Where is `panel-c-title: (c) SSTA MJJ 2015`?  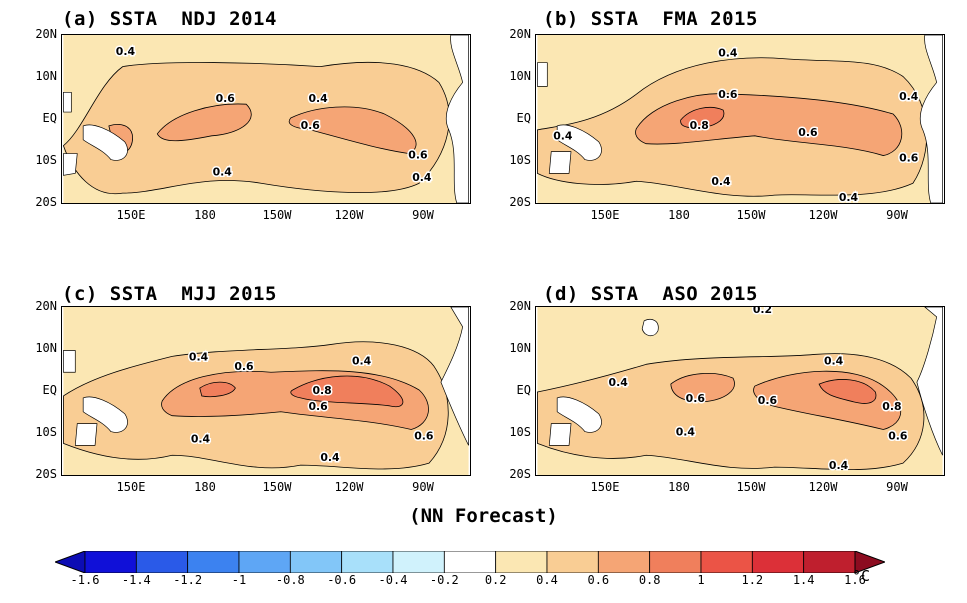
panel-c-title: (c) SSTA MJJ 2015 is located at coordinates (169, 294).